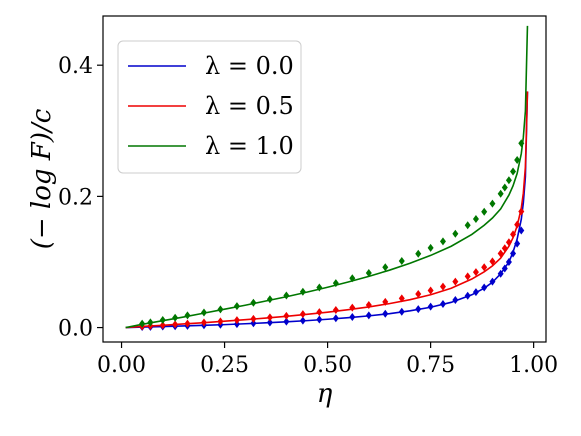 This screenshot has height=436, width=581. What do you see at coordinates (224, 365) in the screenshot?
I see `x-tick-label: 0.25` at bounding box center [224, 365].